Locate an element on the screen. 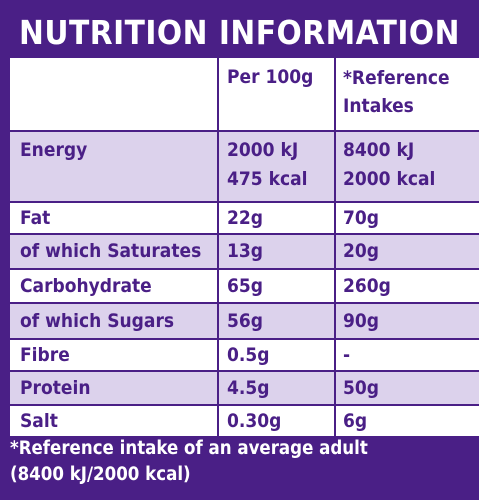 The height and width of the screenshot is (500, 479). table-row-ri-energy: 8400 kJ 2000 kcal is located at coordinates (407, 166).